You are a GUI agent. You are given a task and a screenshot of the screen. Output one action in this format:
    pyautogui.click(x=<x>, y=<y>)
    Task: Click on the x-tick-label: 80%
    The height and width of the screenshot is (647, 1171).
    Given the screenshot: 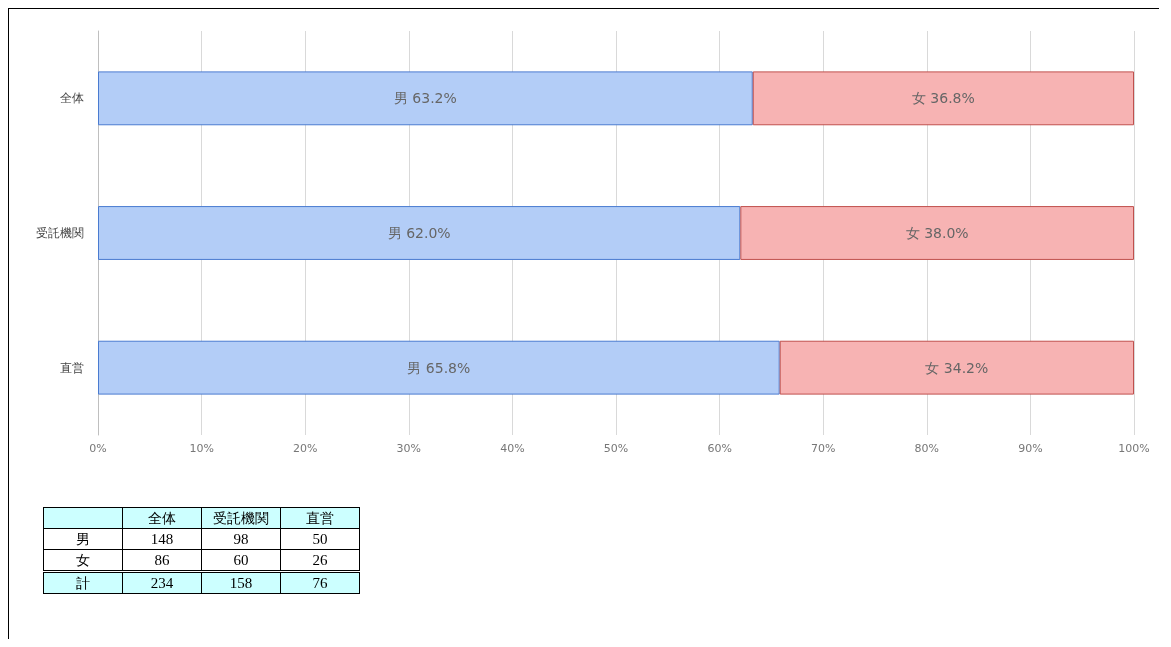 What is the action you would take?
    pyautogui.click(x=927, y=448)
    